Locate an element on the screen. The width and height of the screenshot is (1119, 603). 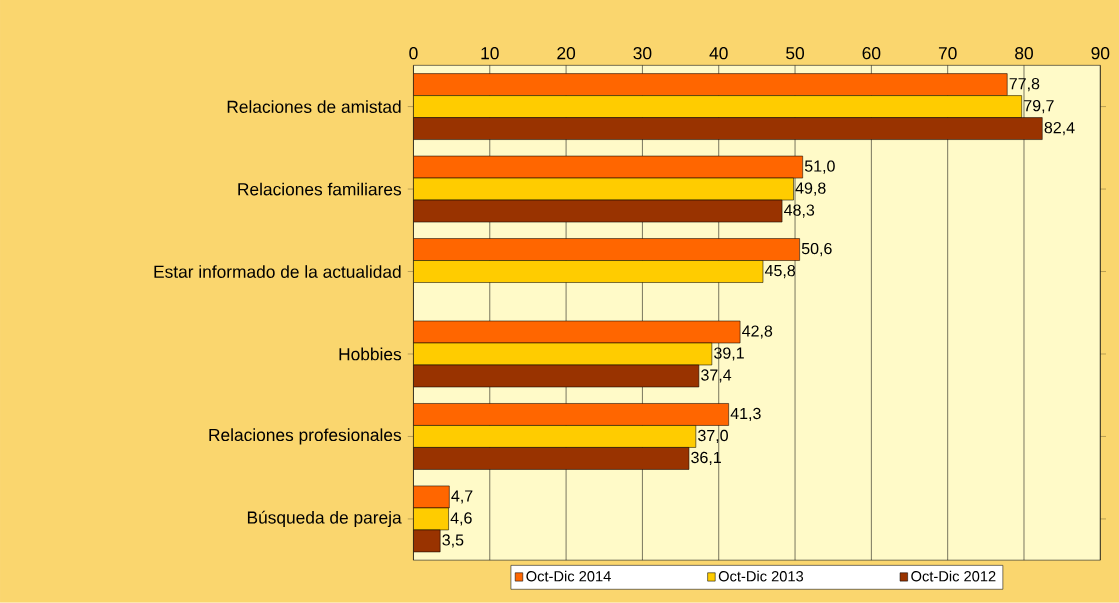
x-tick-label: 70 is located at coordinates (947, 53).